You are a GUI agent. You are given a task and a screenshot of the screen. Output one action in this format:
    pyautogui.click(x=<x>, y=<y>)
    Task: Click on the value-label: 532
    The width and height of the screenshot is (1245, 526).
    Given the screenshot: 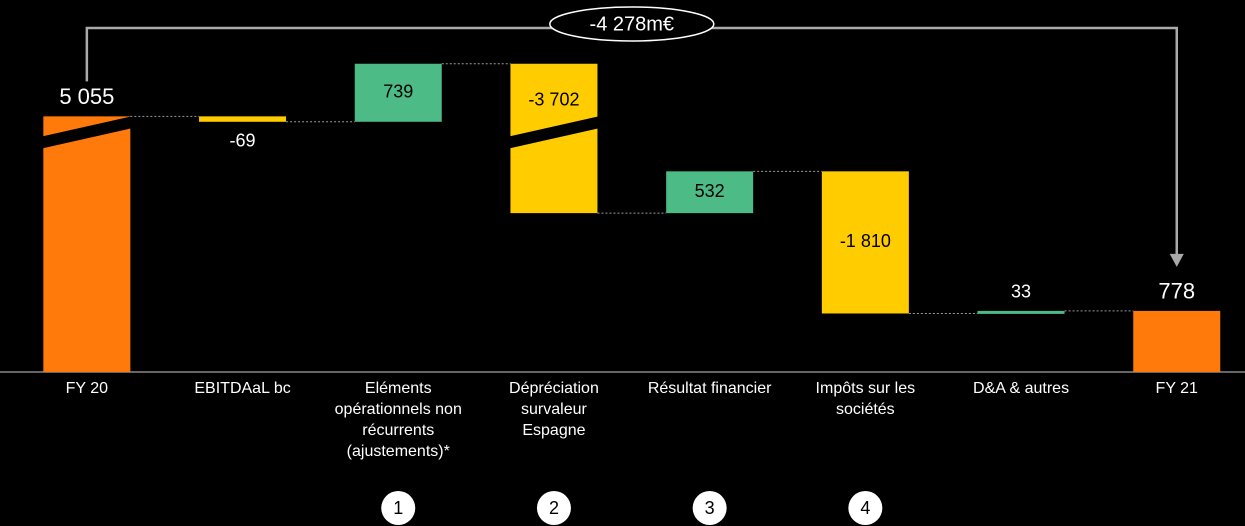 What is the action you would take?
    pyautogui.click(x=710, y=191)
    